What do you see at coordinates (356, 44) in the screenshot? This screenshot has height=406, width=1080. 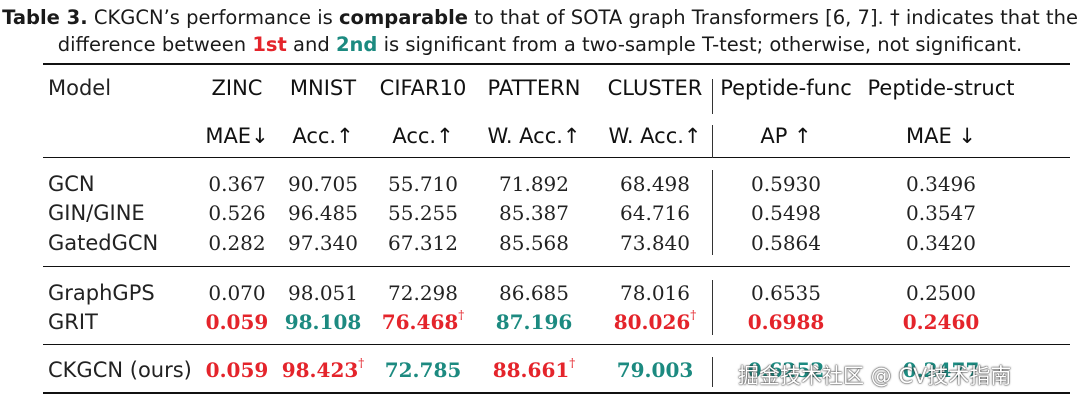 I see `caption-second: 2nd` at bounding box center [356, 44].